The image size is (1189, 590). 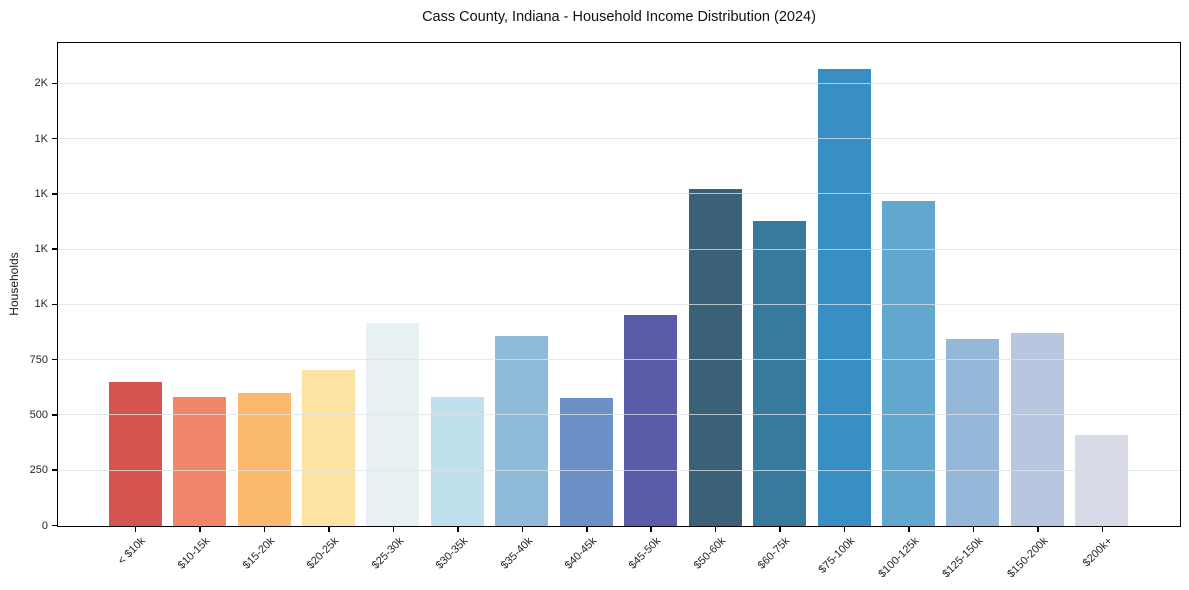 What do you see at coordinates (200, 461) in the screenshot?
I see `bar-10-15k` at bounding box center [200, 461].